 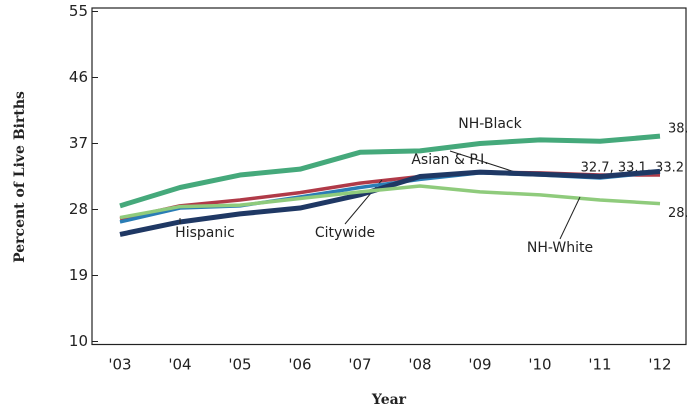 I want to click on x-tick-label: '08, so click(x=419, y=365).